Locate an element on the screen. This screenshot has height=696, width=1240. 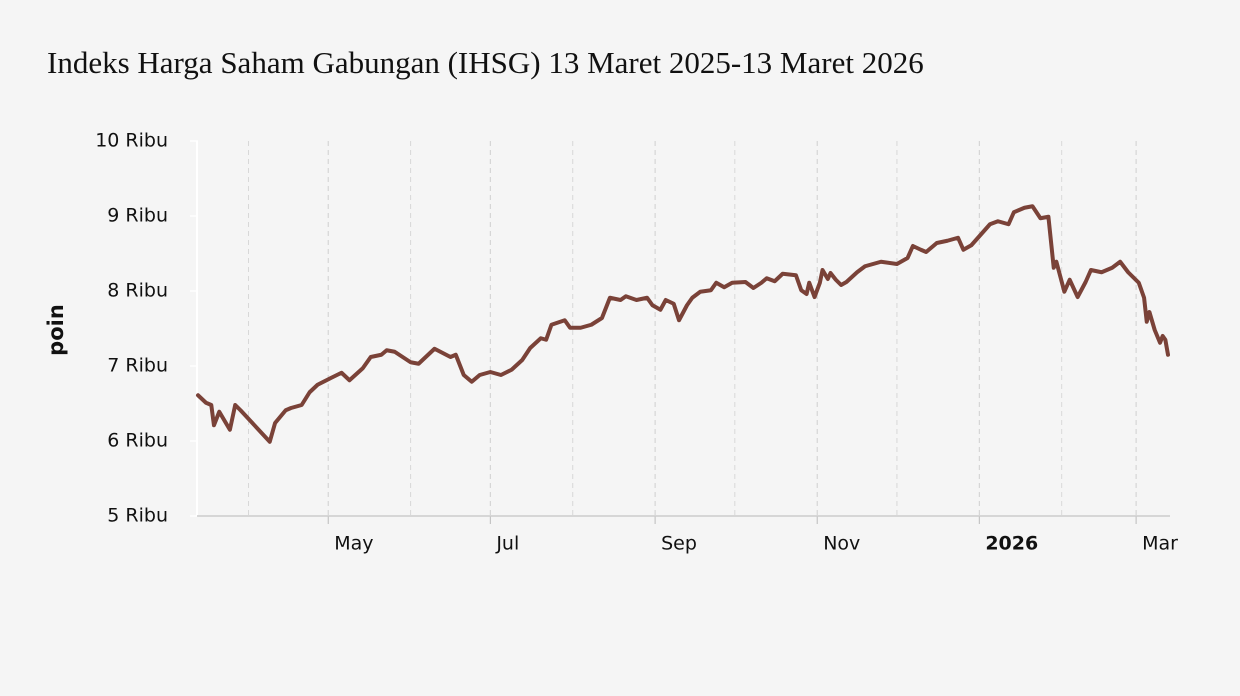
y-tick-label: 9 Ribu is located at coordinates (137, 216).